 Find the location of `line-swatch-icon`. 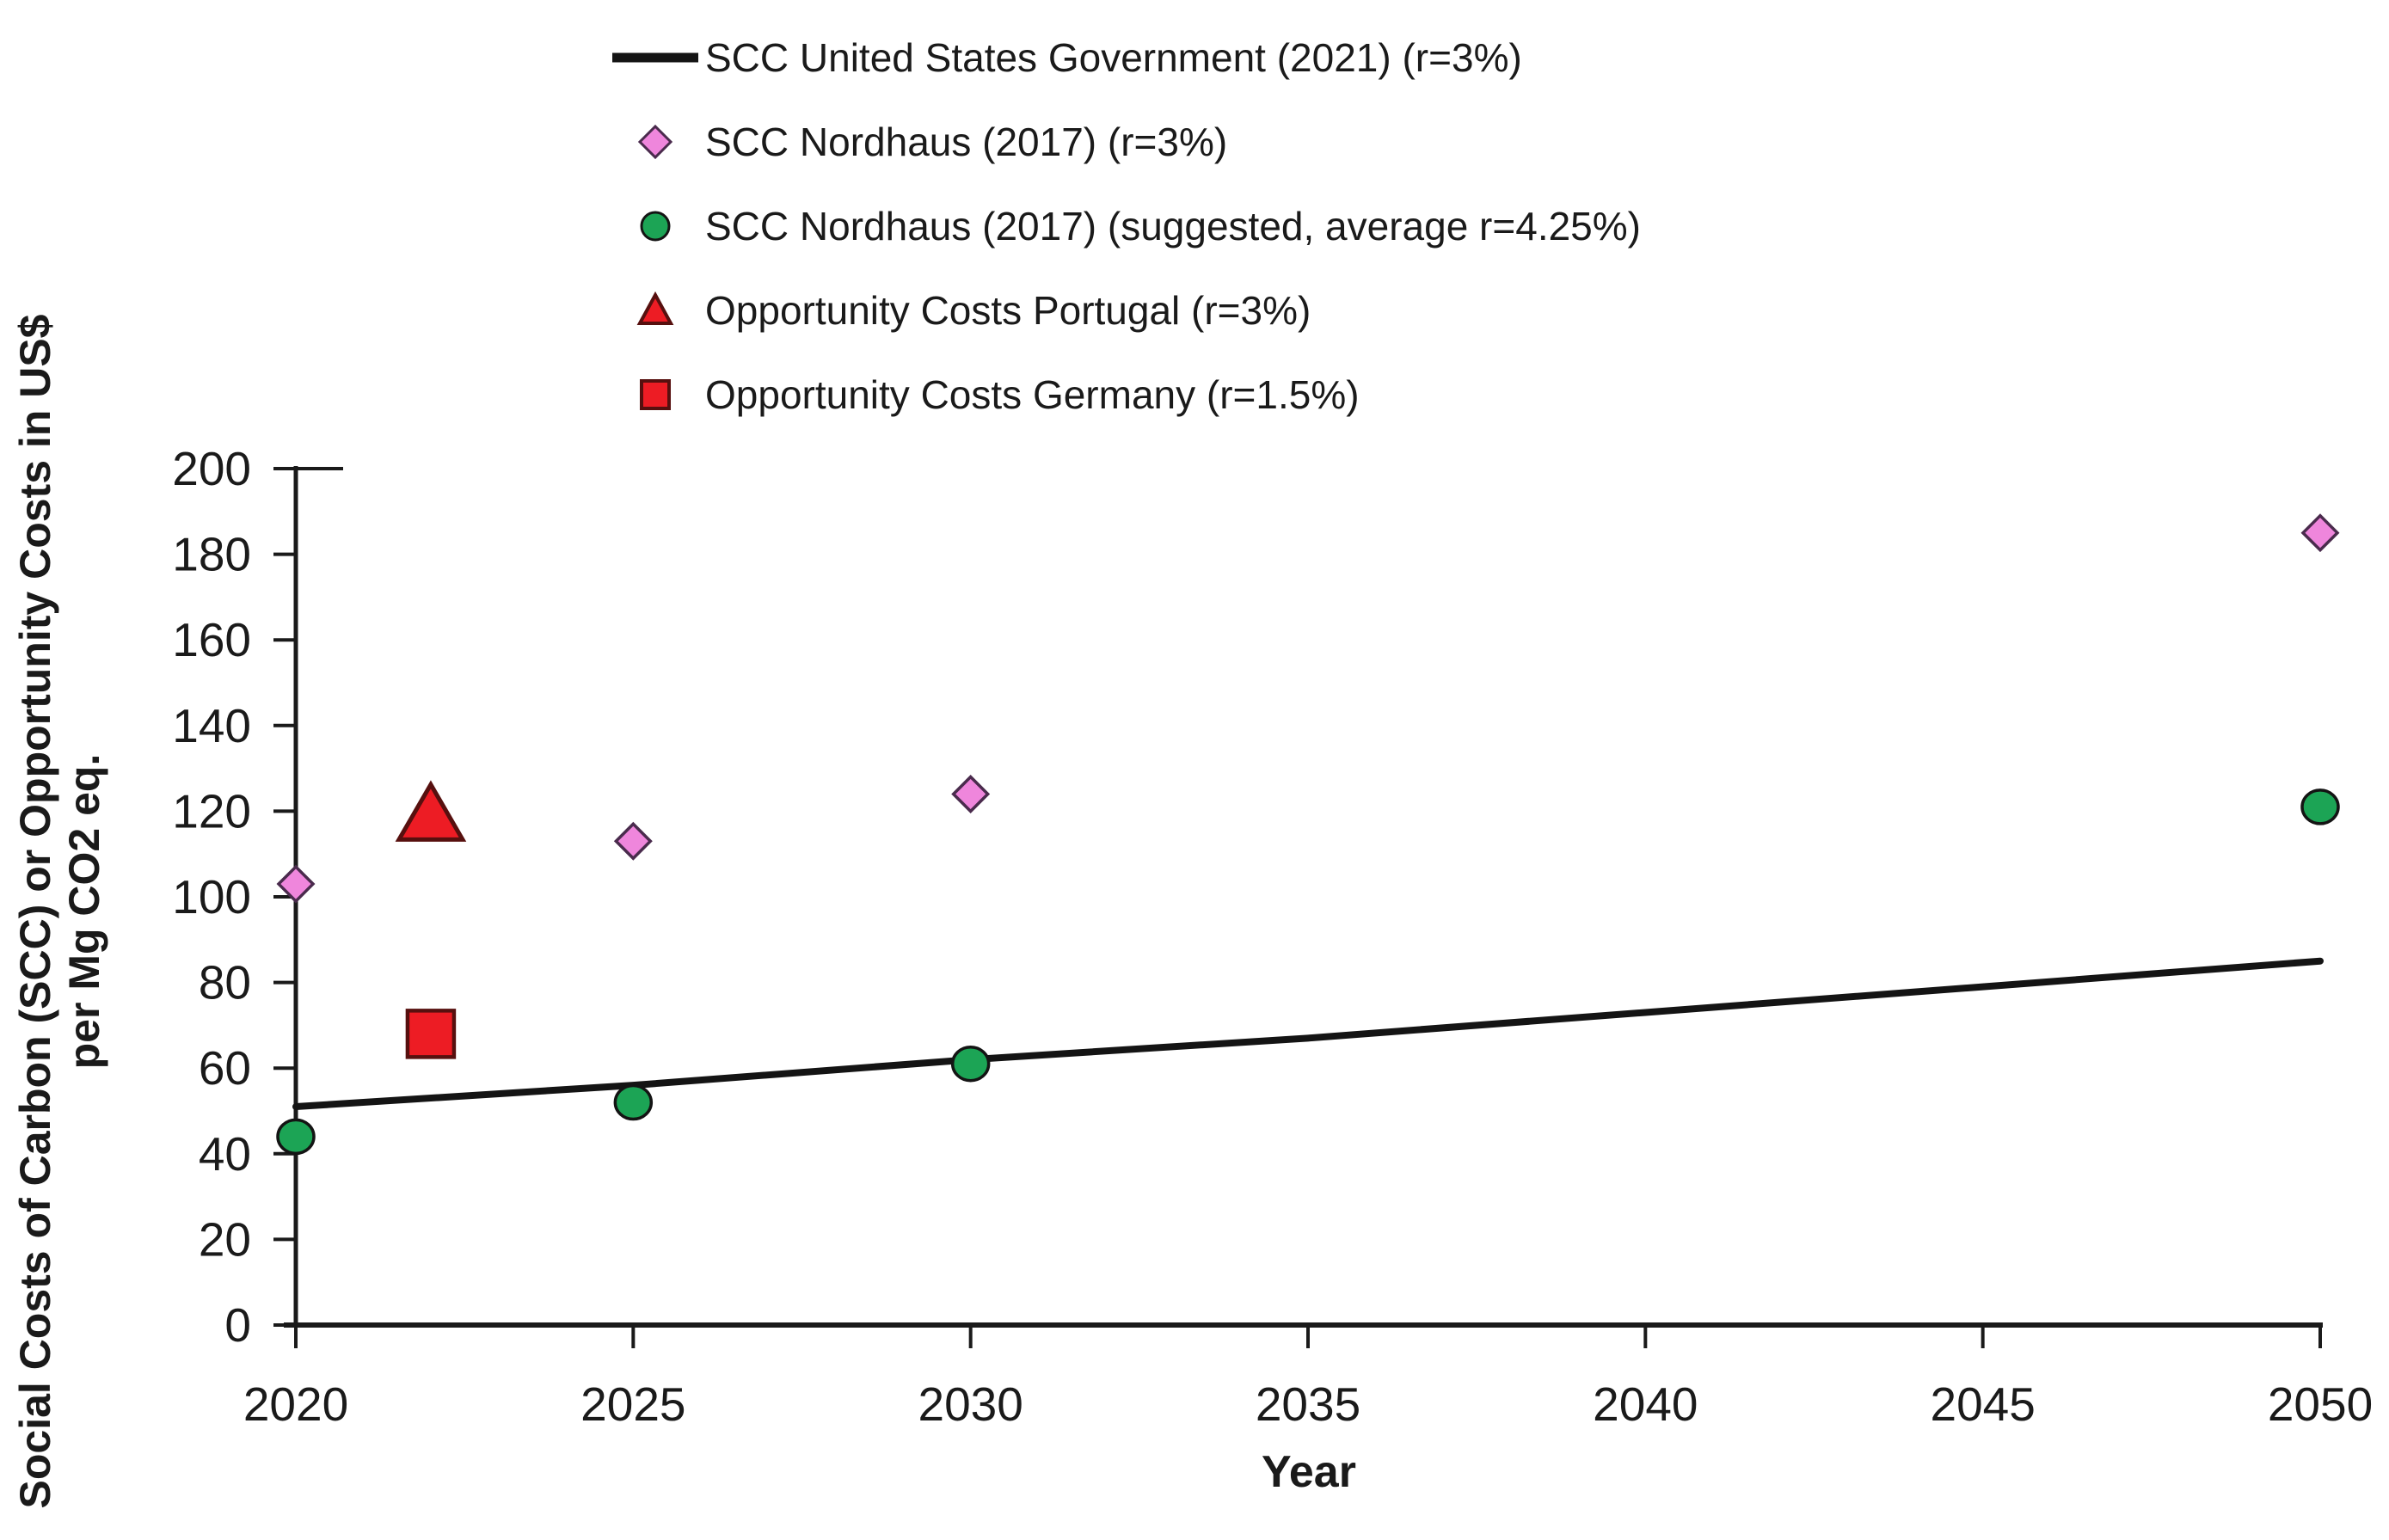

line-swatch-icon is located at coordinates (655, 57).